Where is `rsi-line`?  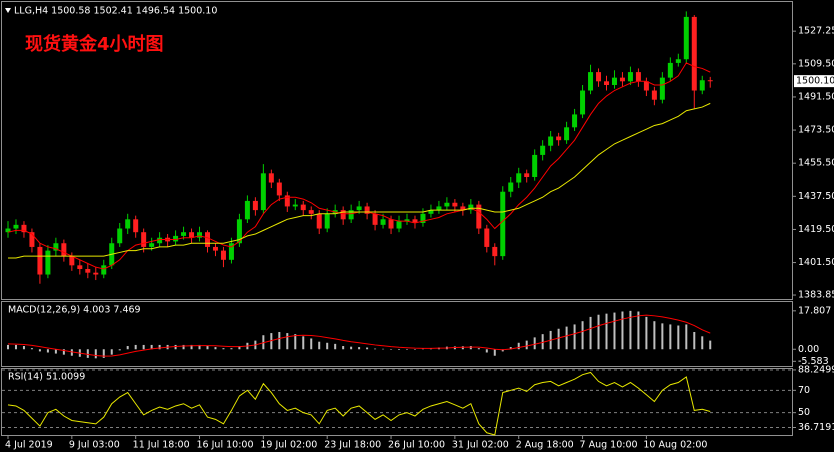
rsi-line is located at coordinates (359, 403).